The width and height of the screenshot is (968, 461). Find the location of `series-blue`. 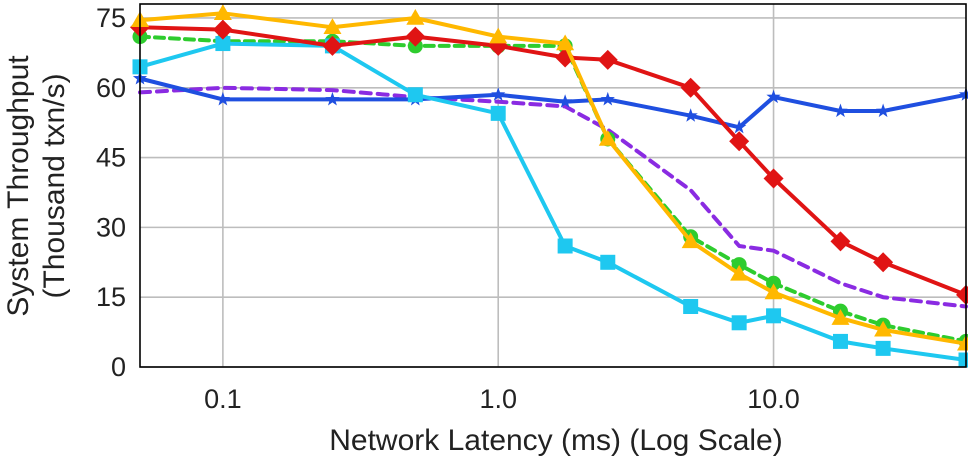

series-blue is located at coordinates (550, 102).